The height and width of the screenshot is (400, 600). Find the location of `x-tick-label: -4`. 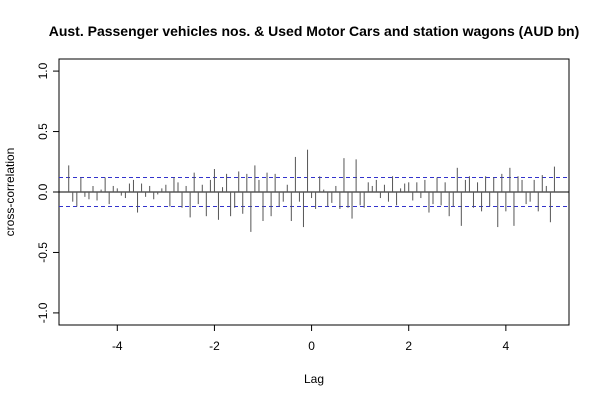

x-tick-label: -4 is located at coordinates (117, 346).